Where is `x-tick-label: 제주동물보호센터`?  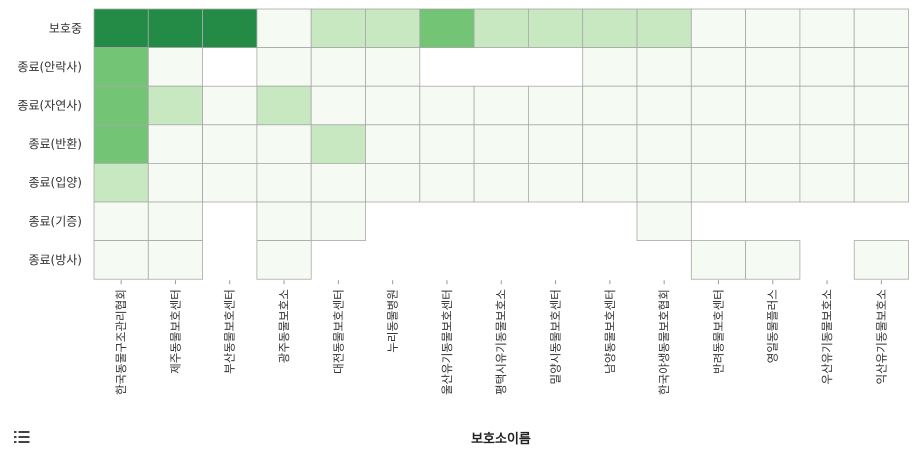
x-tick-label: 제주동물보호센터 is located at coordinates (175, 331).